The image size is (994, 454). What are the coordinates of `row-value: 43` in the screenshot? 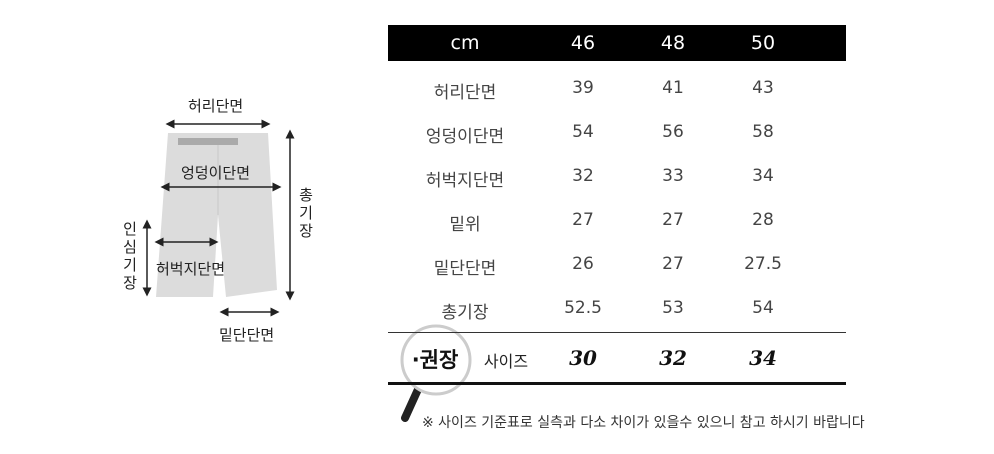 It's located at (763, 88).